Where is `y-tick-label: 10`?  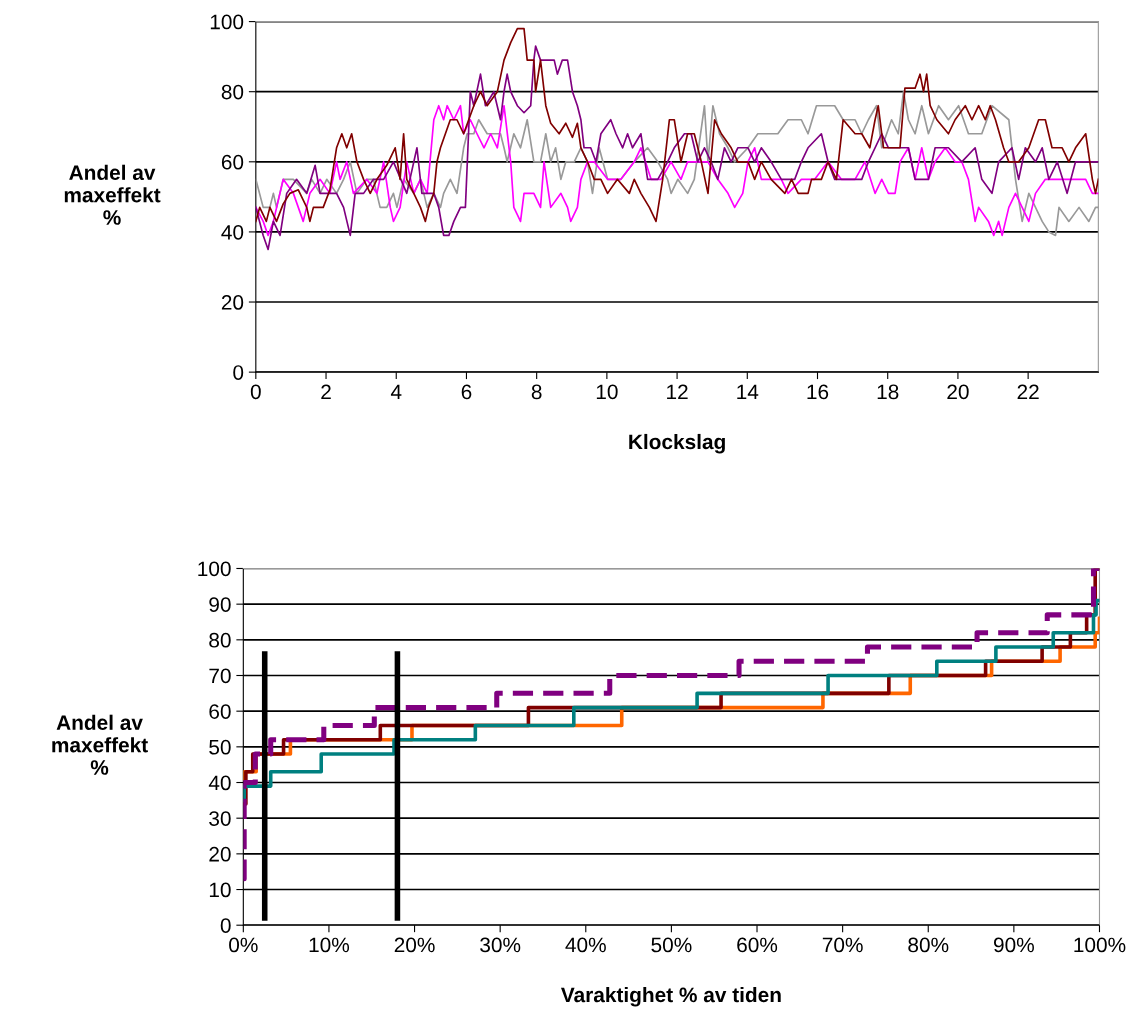 y-tick-label: 10 is located at coordinates (220, 890).